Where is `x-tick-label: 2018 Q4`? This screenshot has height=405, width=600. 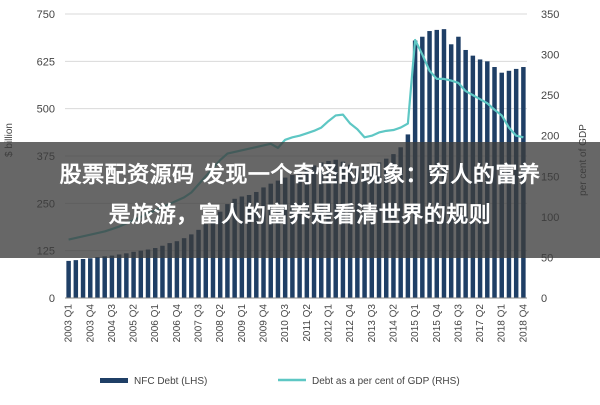 x-tick-label: 2018 Q4 is located at coordinates (523, 323).